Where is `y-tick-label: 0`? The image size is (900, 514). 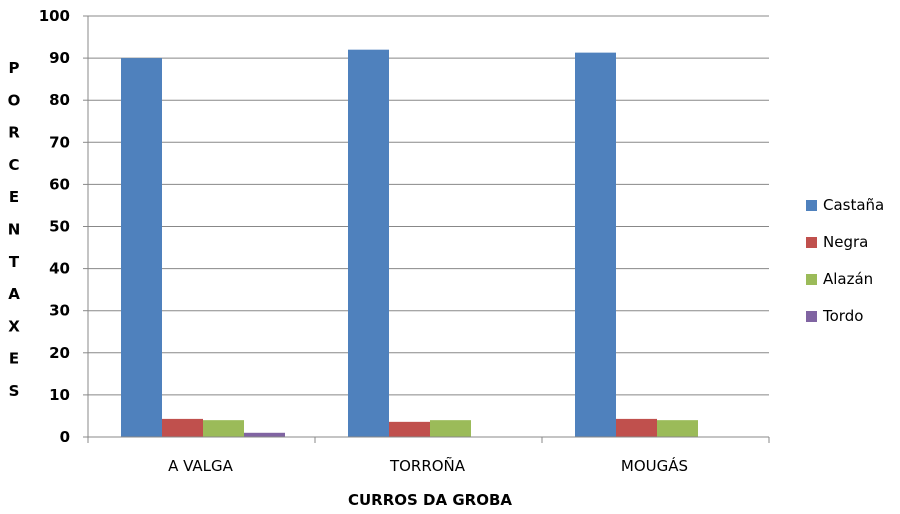 y-tick-label: 0 is located at coordinates (65, 437).